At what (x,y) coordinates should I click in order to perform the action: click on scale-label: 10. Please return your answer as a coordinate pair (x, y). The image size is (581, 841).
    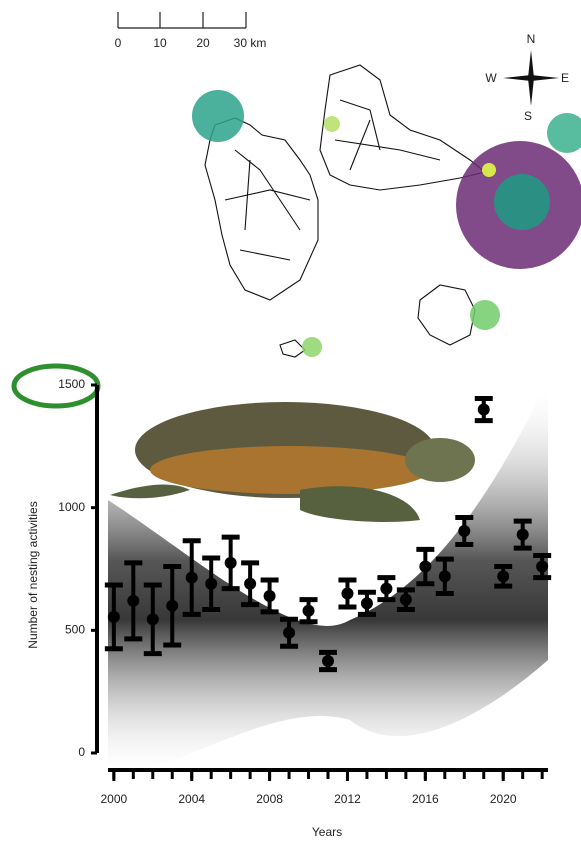
    Looking at the image, I should click on (160, 43).